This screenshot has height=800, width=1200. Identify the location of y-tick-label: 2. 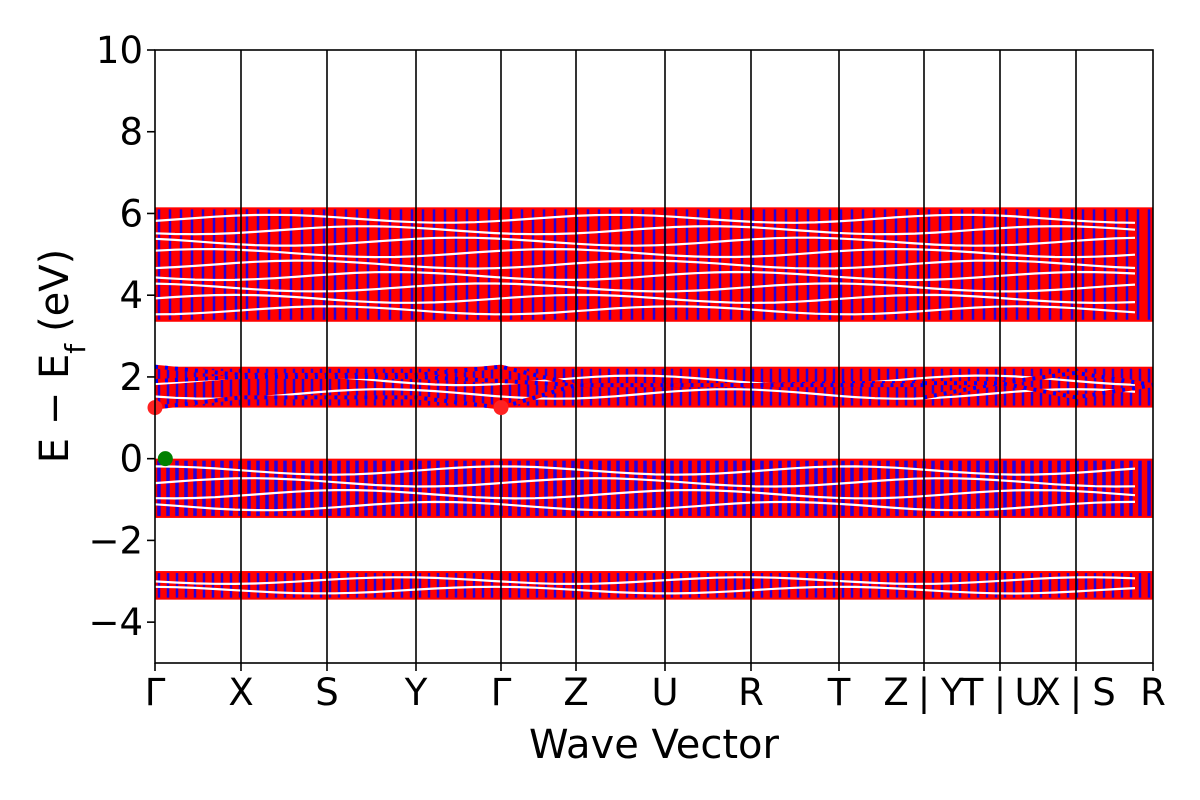
(131, 377).